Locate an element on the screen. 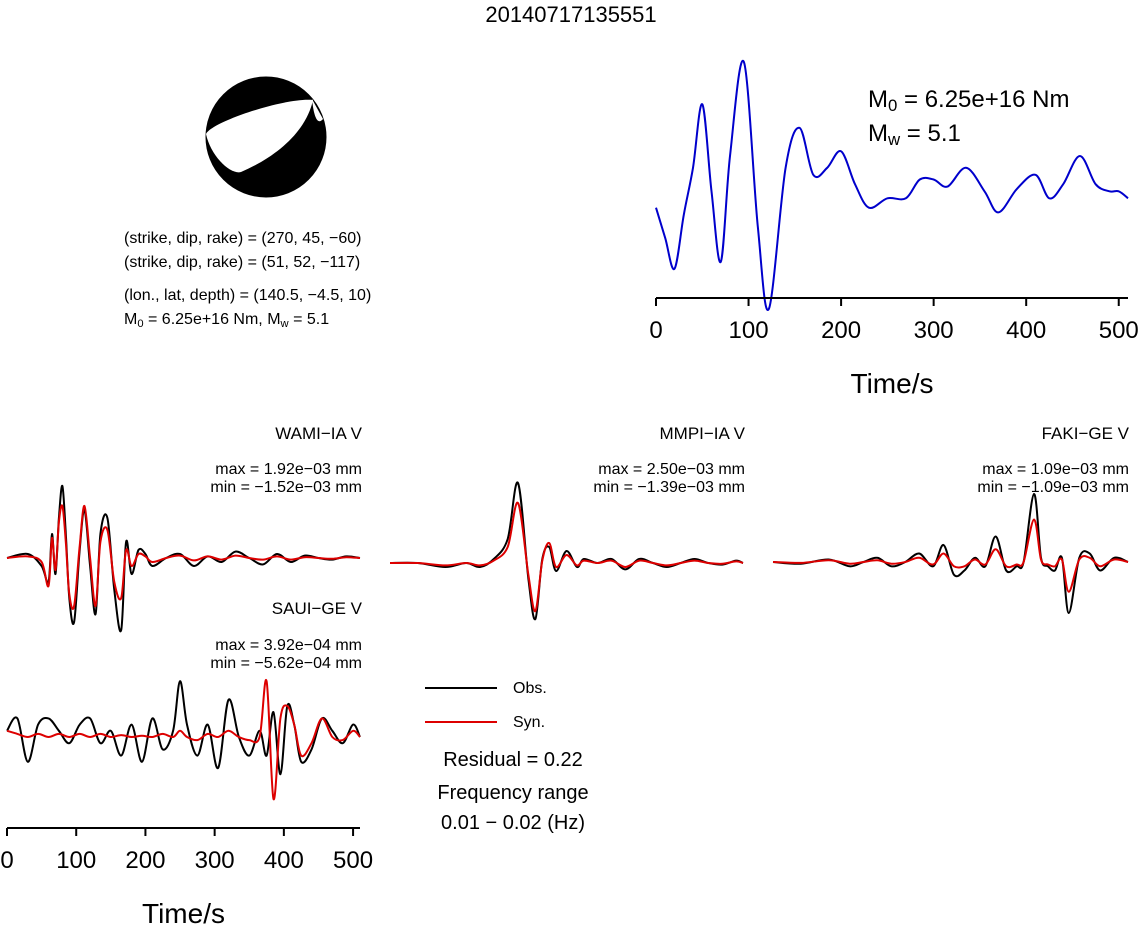 This screenshot has height=928, width=1142. faki-obs-series is located at coordinates (950, 553).